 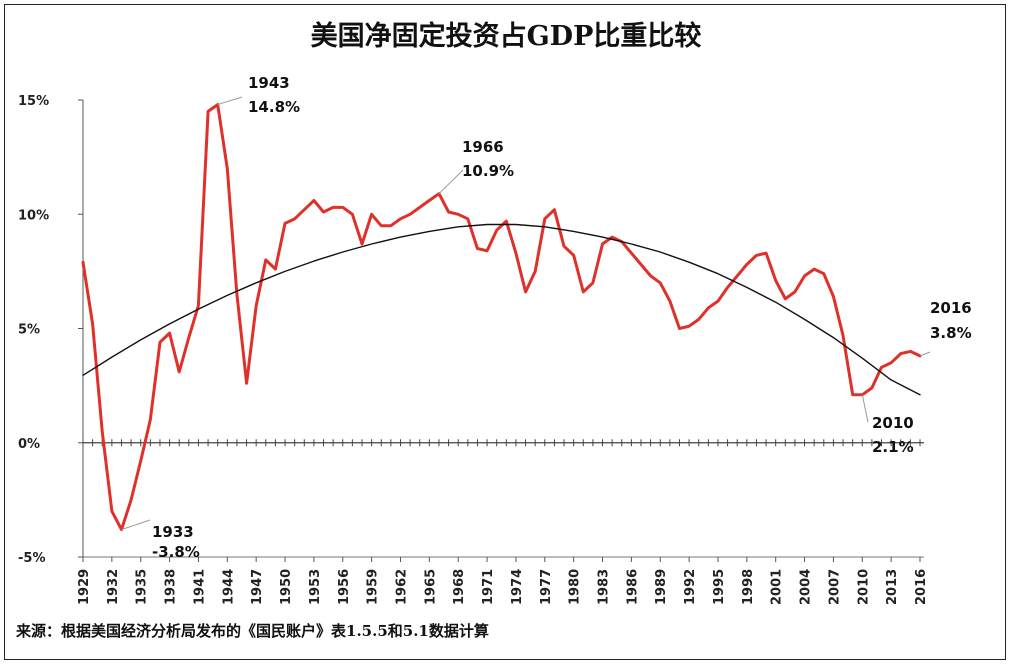 I want to click on annotation-year: 2016, so click(x=951, y=308).